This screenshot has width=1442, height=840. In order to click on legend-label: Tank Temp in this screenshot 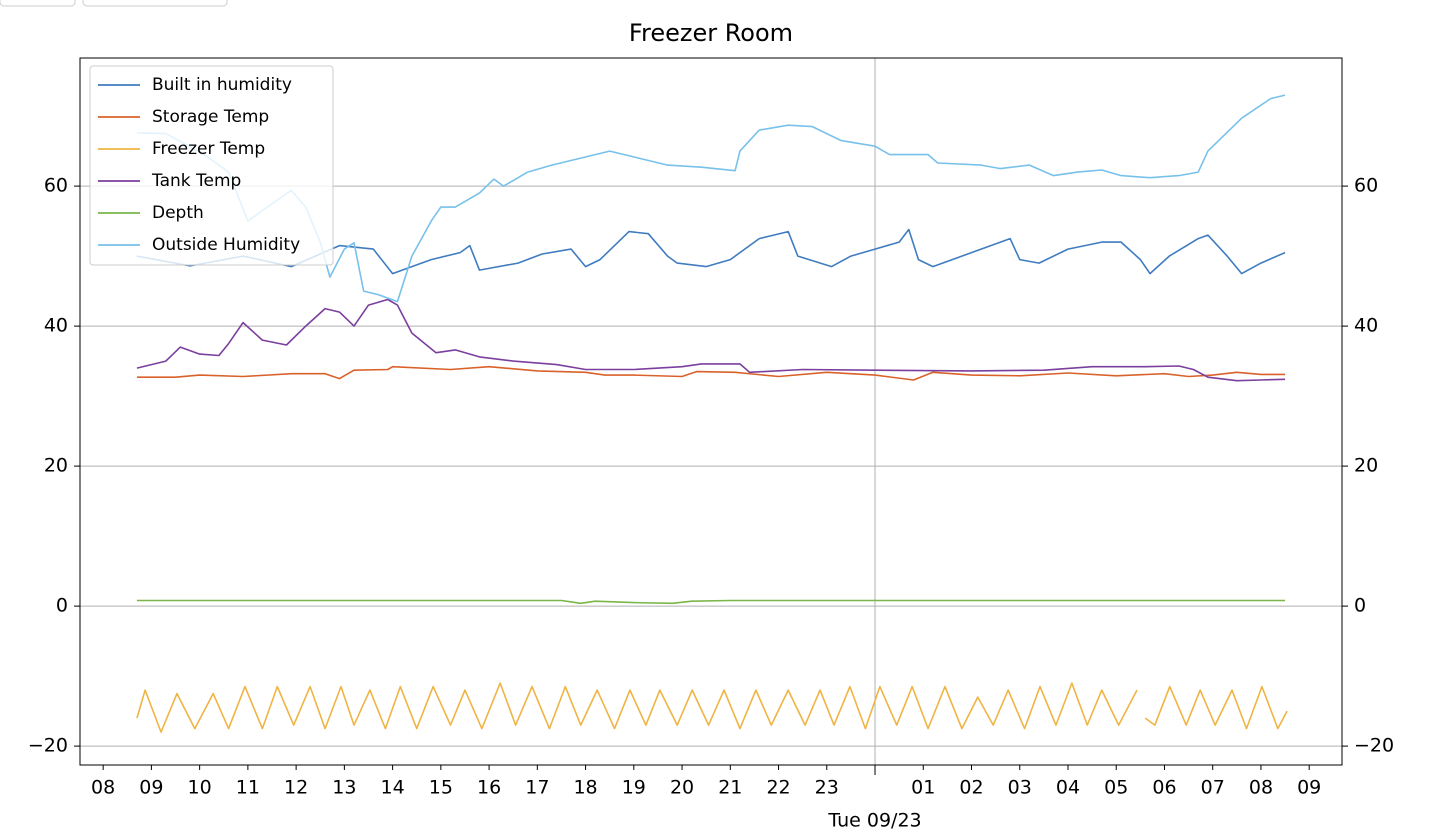, I will do `click(196, 181)`.